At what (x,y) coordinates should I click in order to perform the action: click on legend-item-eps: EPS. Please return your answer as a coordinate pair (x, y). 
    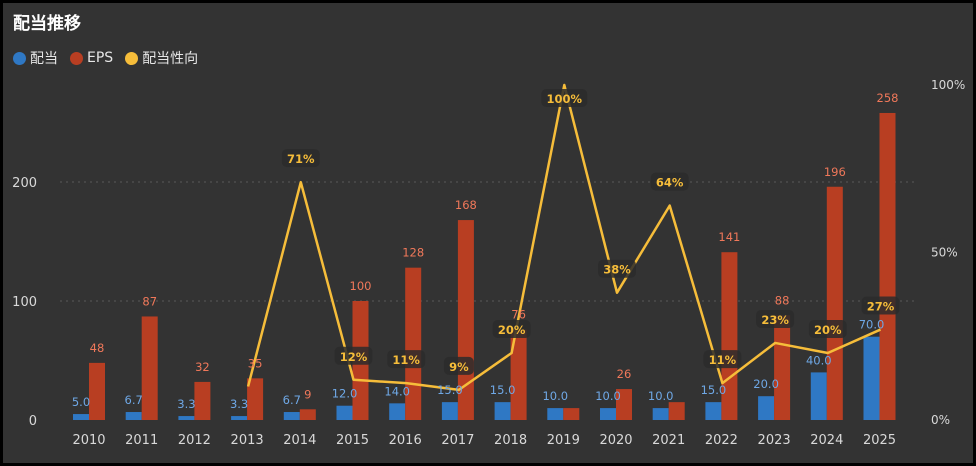
    Looking at the image, I should click on (91, 58).